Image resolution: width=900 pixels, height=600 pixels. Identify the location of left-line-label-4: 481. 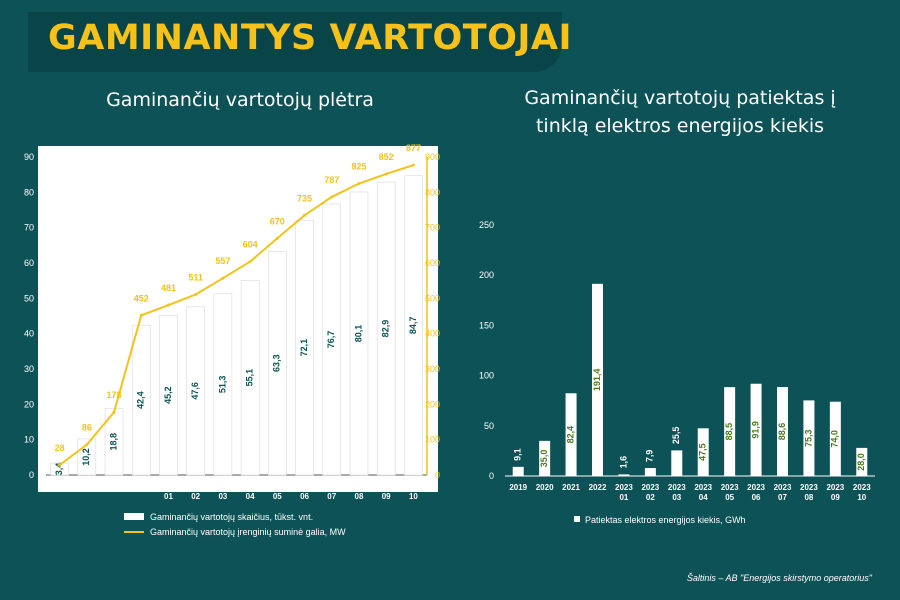
(168, 288).